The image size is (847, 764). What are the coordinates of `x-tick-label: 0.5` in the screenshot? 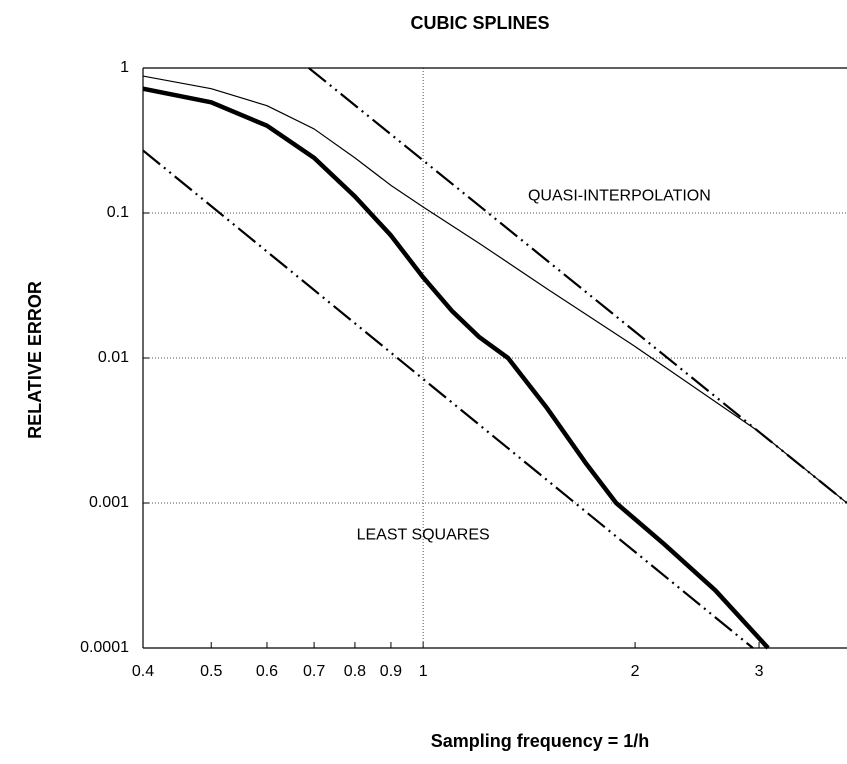 It's located at (211, 671).